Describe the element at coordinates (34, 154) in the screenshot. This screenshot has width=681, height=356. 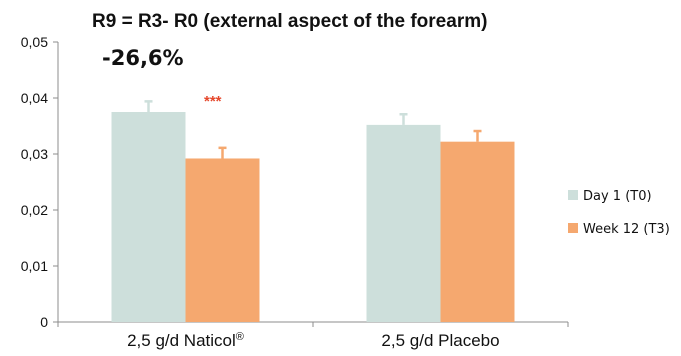
I see `y-tick-label: 0,03` at that location.